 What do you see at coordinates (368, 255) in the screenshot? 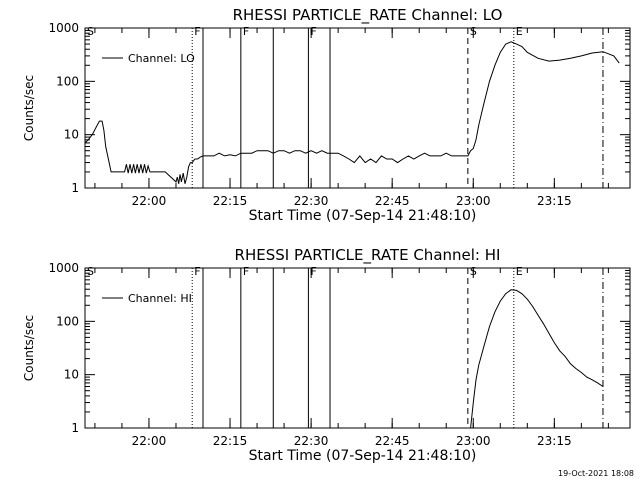
I see `chart-title: RHESSI PARTICLE_RATE Channel: HI` at bounding box center [368, 255].